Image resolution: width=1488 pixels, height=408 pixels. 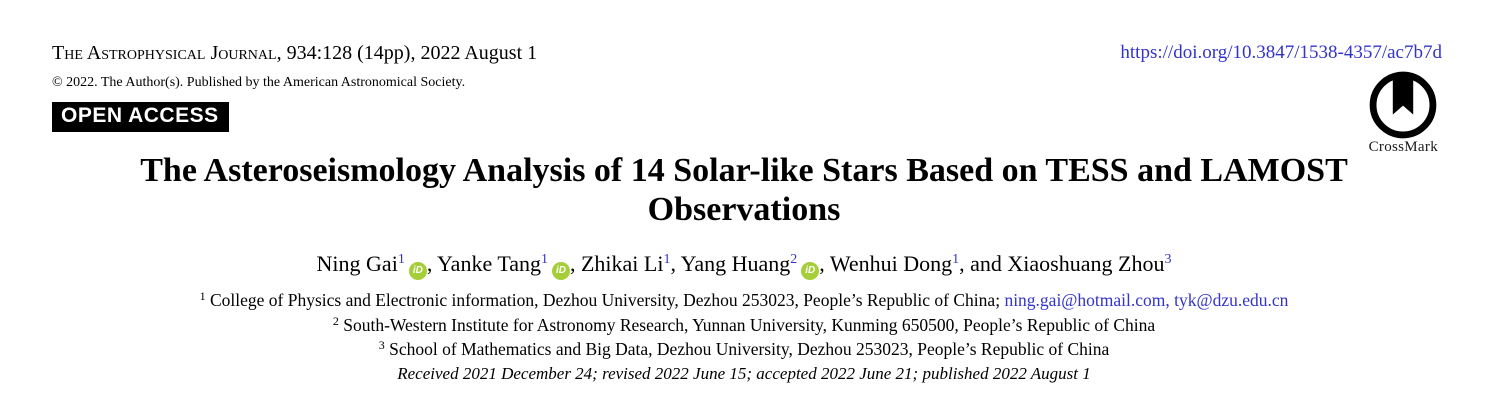 What do you see at coordinates (1085, 300) in the screenshot?
I see `email-link-1: ning.gai@hotmail.com` at bounding box center [1085, 300].